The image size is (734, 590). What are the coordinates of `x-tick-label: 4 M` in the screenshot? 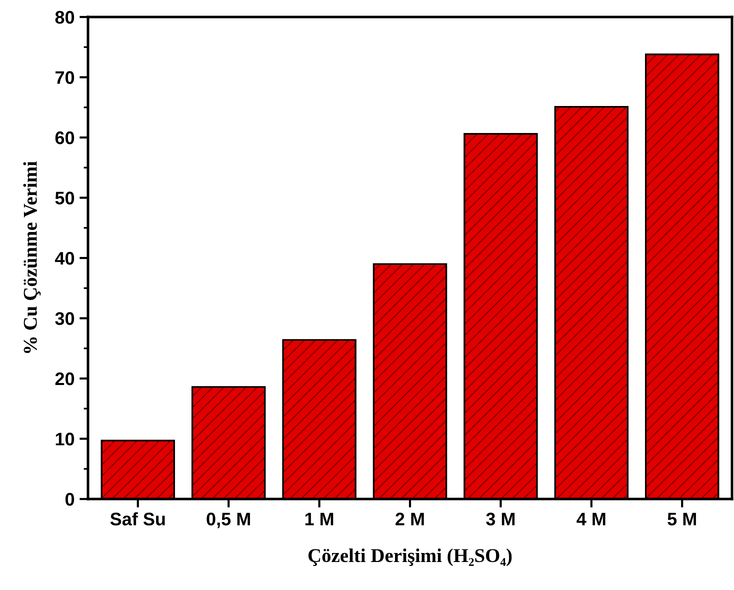 It's located at (591, 519).